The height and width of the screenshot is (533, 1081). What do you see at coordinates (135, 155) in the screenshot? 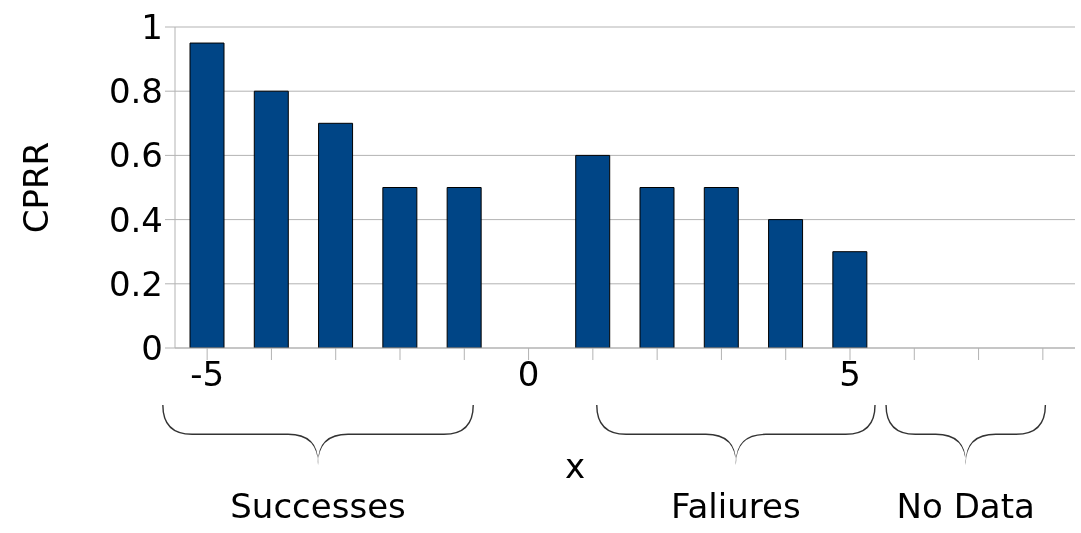
I see `y-tick-label: 0.6` at bounding box center [135, 155].